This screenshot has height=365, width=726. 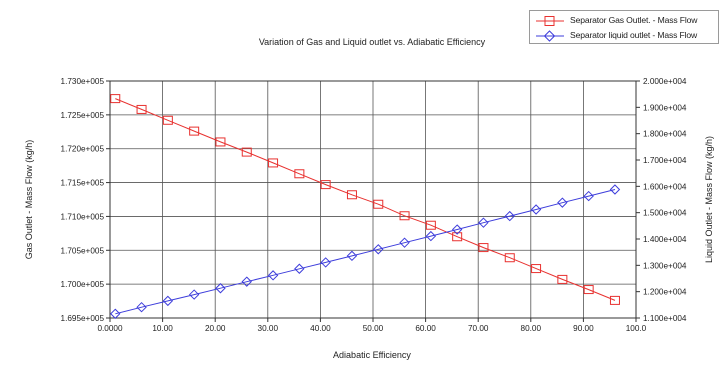 I want to click on x-axis-tick-label: 50.00, so click(x=373, y=328).